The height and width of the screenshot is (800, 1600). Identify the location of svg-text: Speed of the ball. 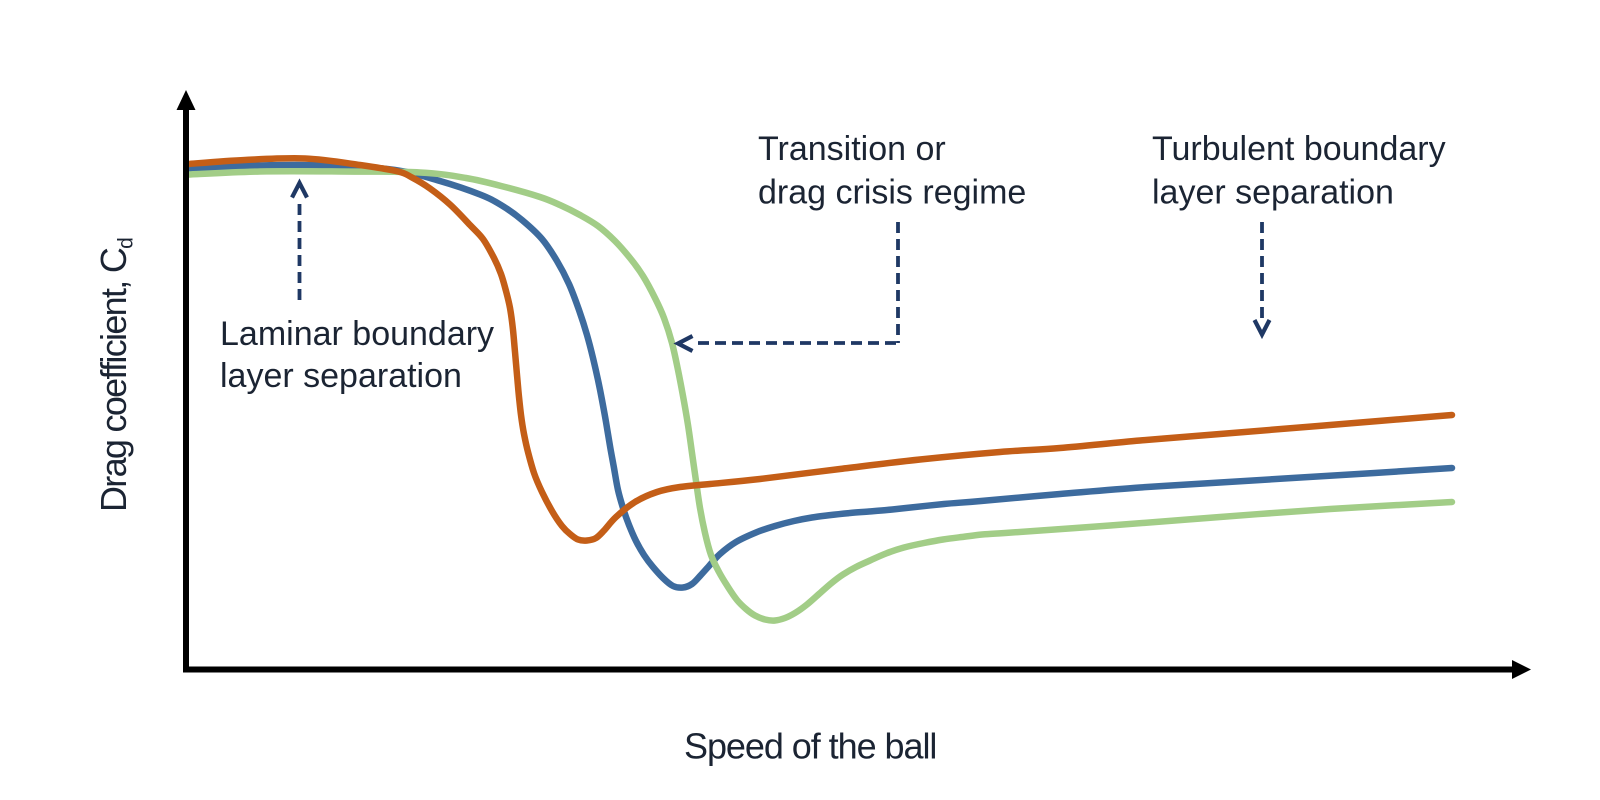
(810, 746).